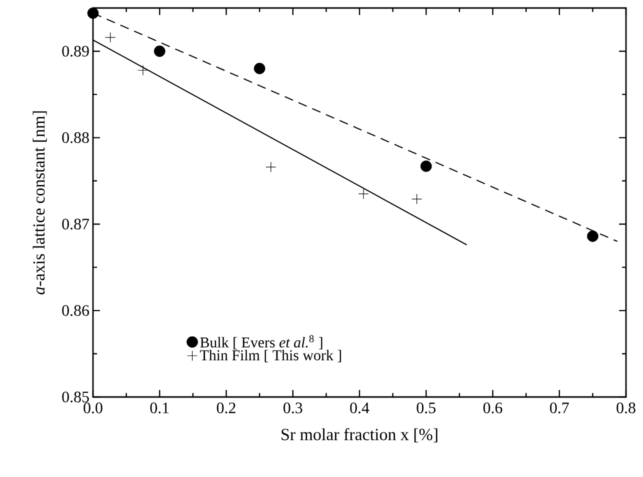  I want to click on legend-label: Bulk [ Evers et al.$^{8}$ ], so click(261, 342).